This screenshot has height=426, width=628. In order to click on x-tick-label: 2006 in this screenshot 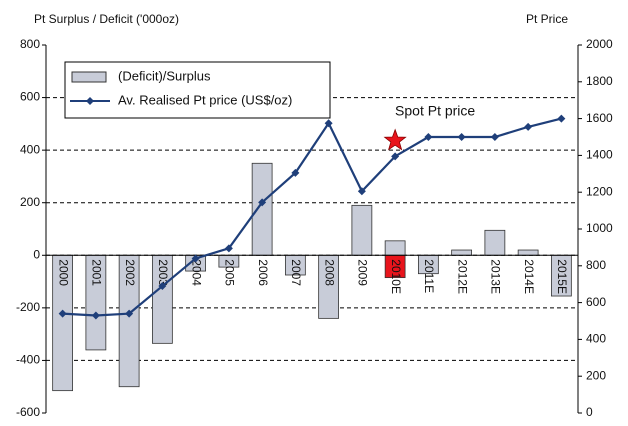, I will do `click(263, 272)`.